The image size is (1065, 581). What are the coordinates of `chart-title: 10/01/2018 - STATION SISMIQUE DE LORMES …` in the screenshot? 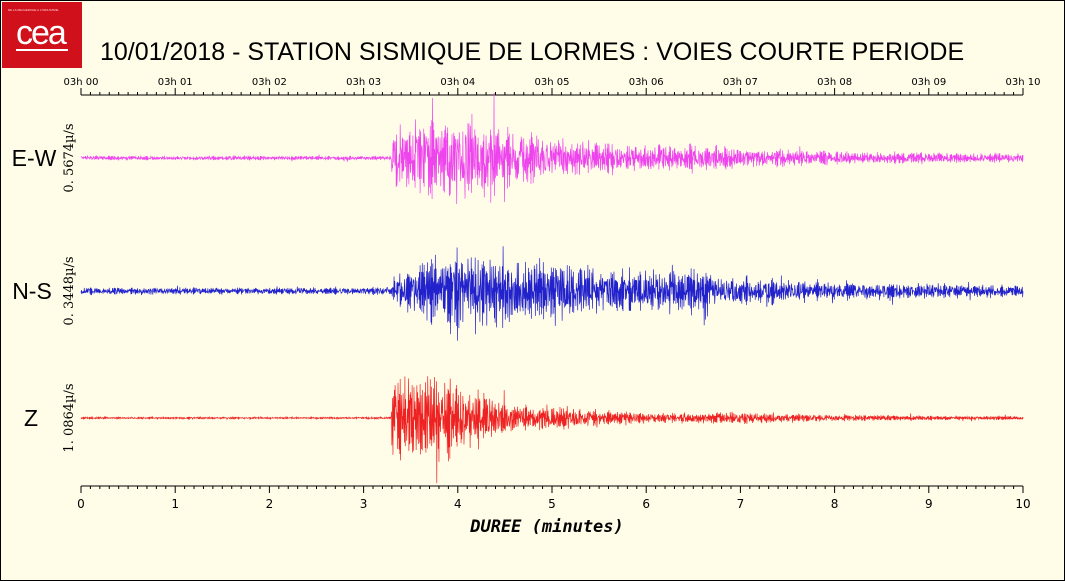 It's located at (532, 52).